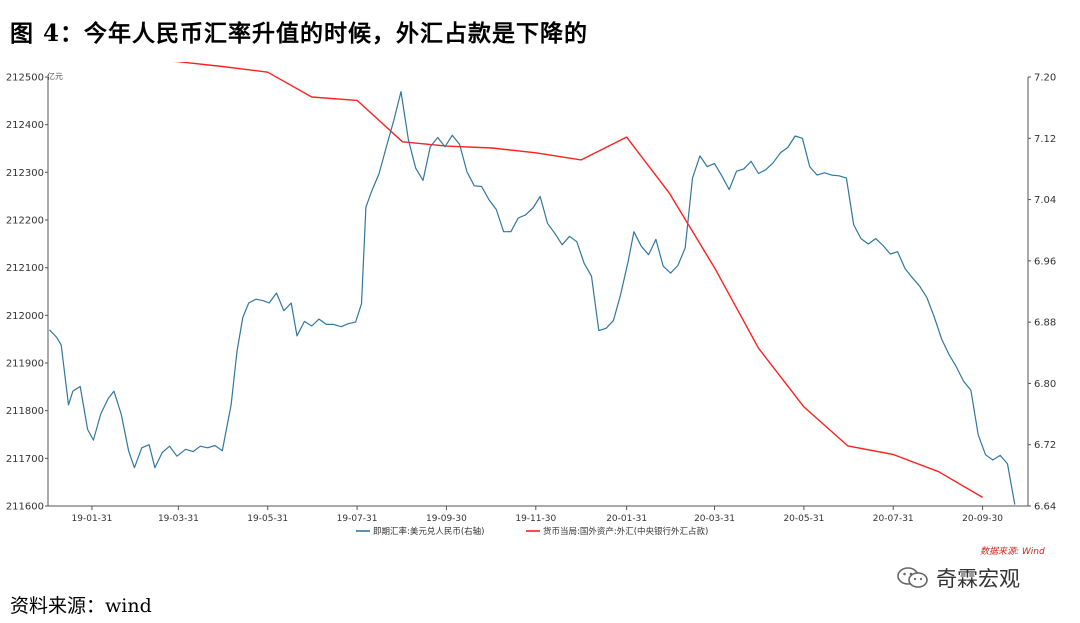 This screenshot has height=623, width=1080. Describe the element at coordinates (1012, 552) in the screenshot. I see `data-source-note: 数据来源: Wind` at that location.